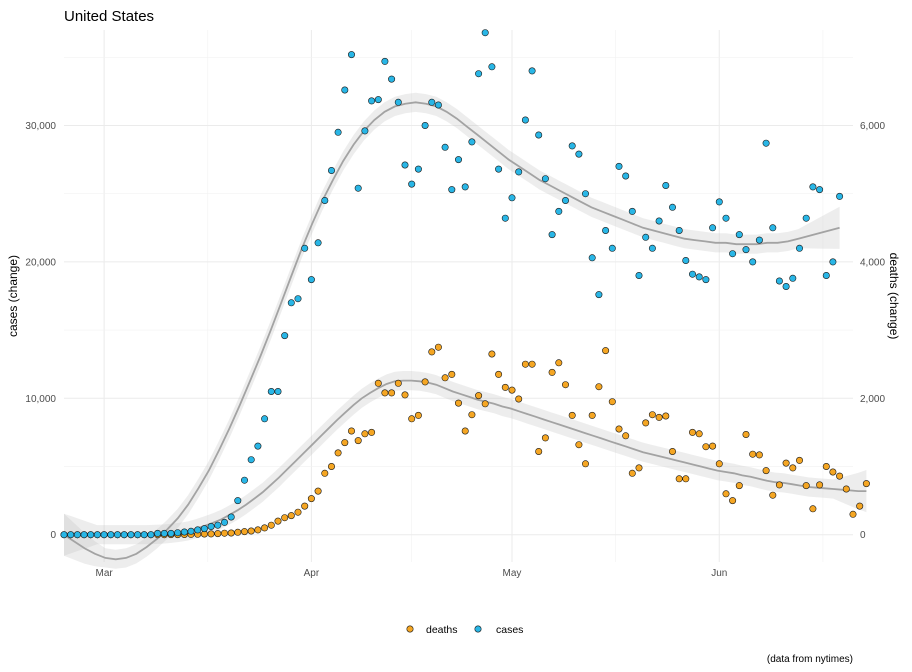  Describe the element at coordinates (509, 630) in the screenshot. I see `legend-label-cases: cases` at that location.